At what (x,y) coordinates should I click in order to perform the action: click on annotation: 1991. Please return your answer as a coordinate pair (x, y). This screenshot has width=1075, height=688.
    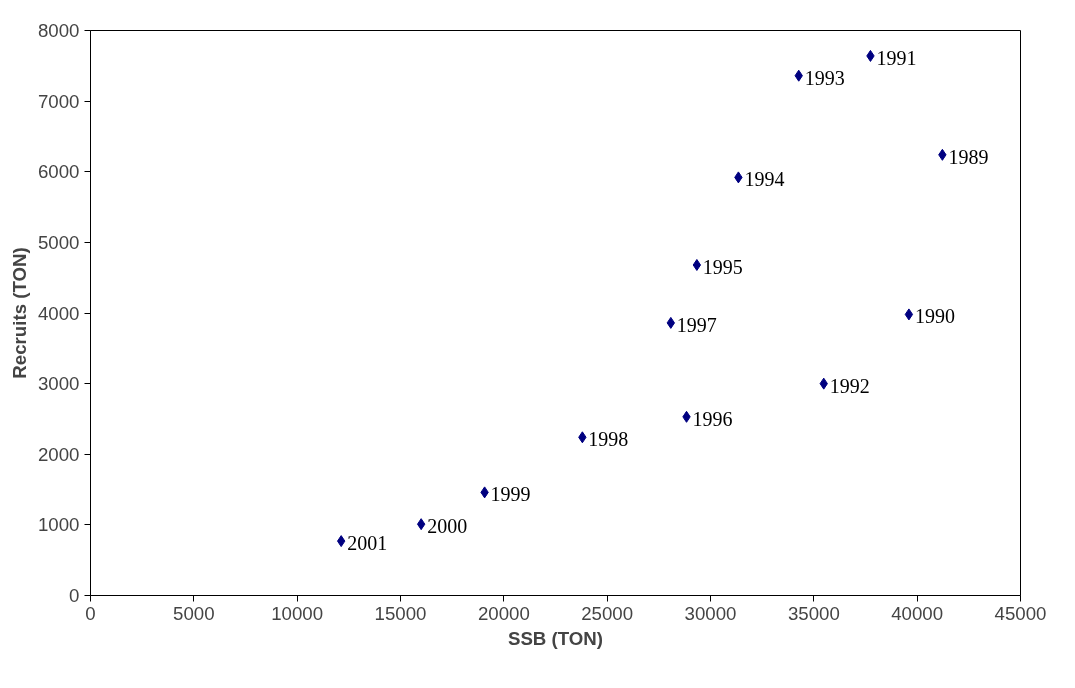
    Looking at the image, I should click on (896, 57).